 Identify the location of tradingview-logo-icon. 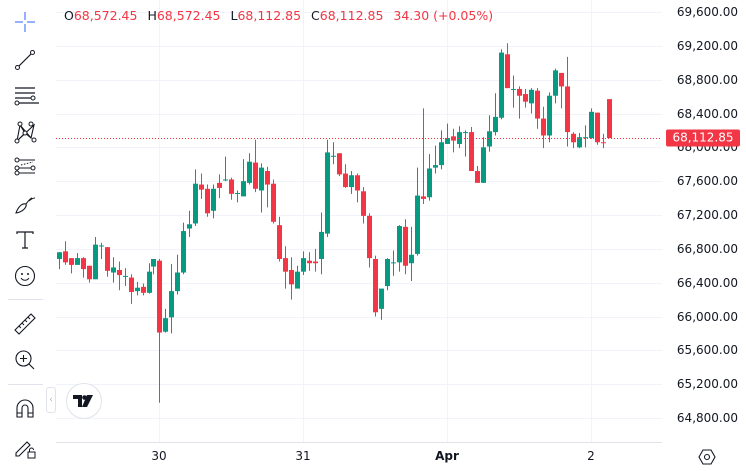
(83, 401).